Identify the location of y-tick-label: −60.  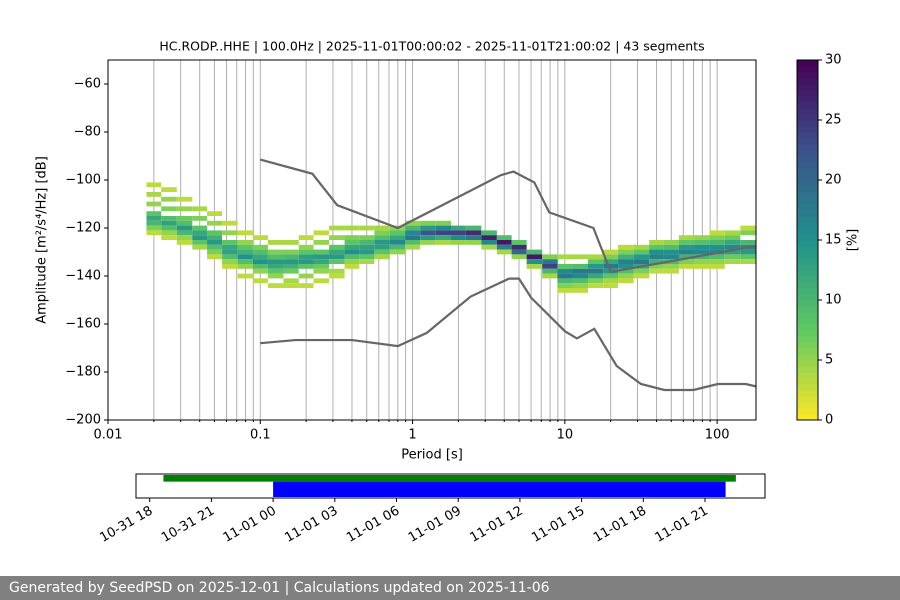
(87, 84).